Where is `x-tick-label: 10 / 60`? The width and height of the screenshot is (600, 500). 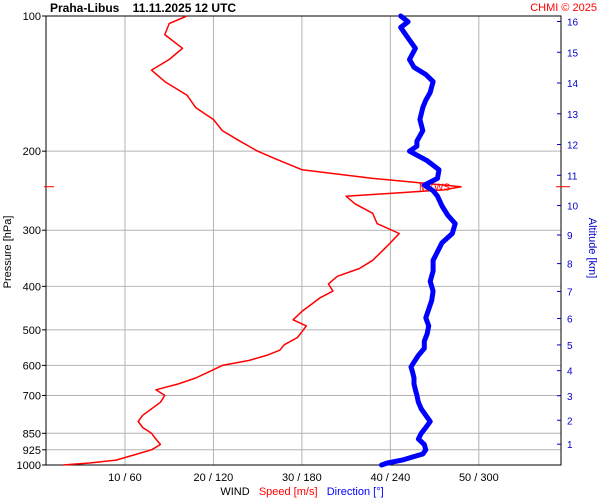 x-tick-label: 10 / 60 is located at coordinates (125, 478).